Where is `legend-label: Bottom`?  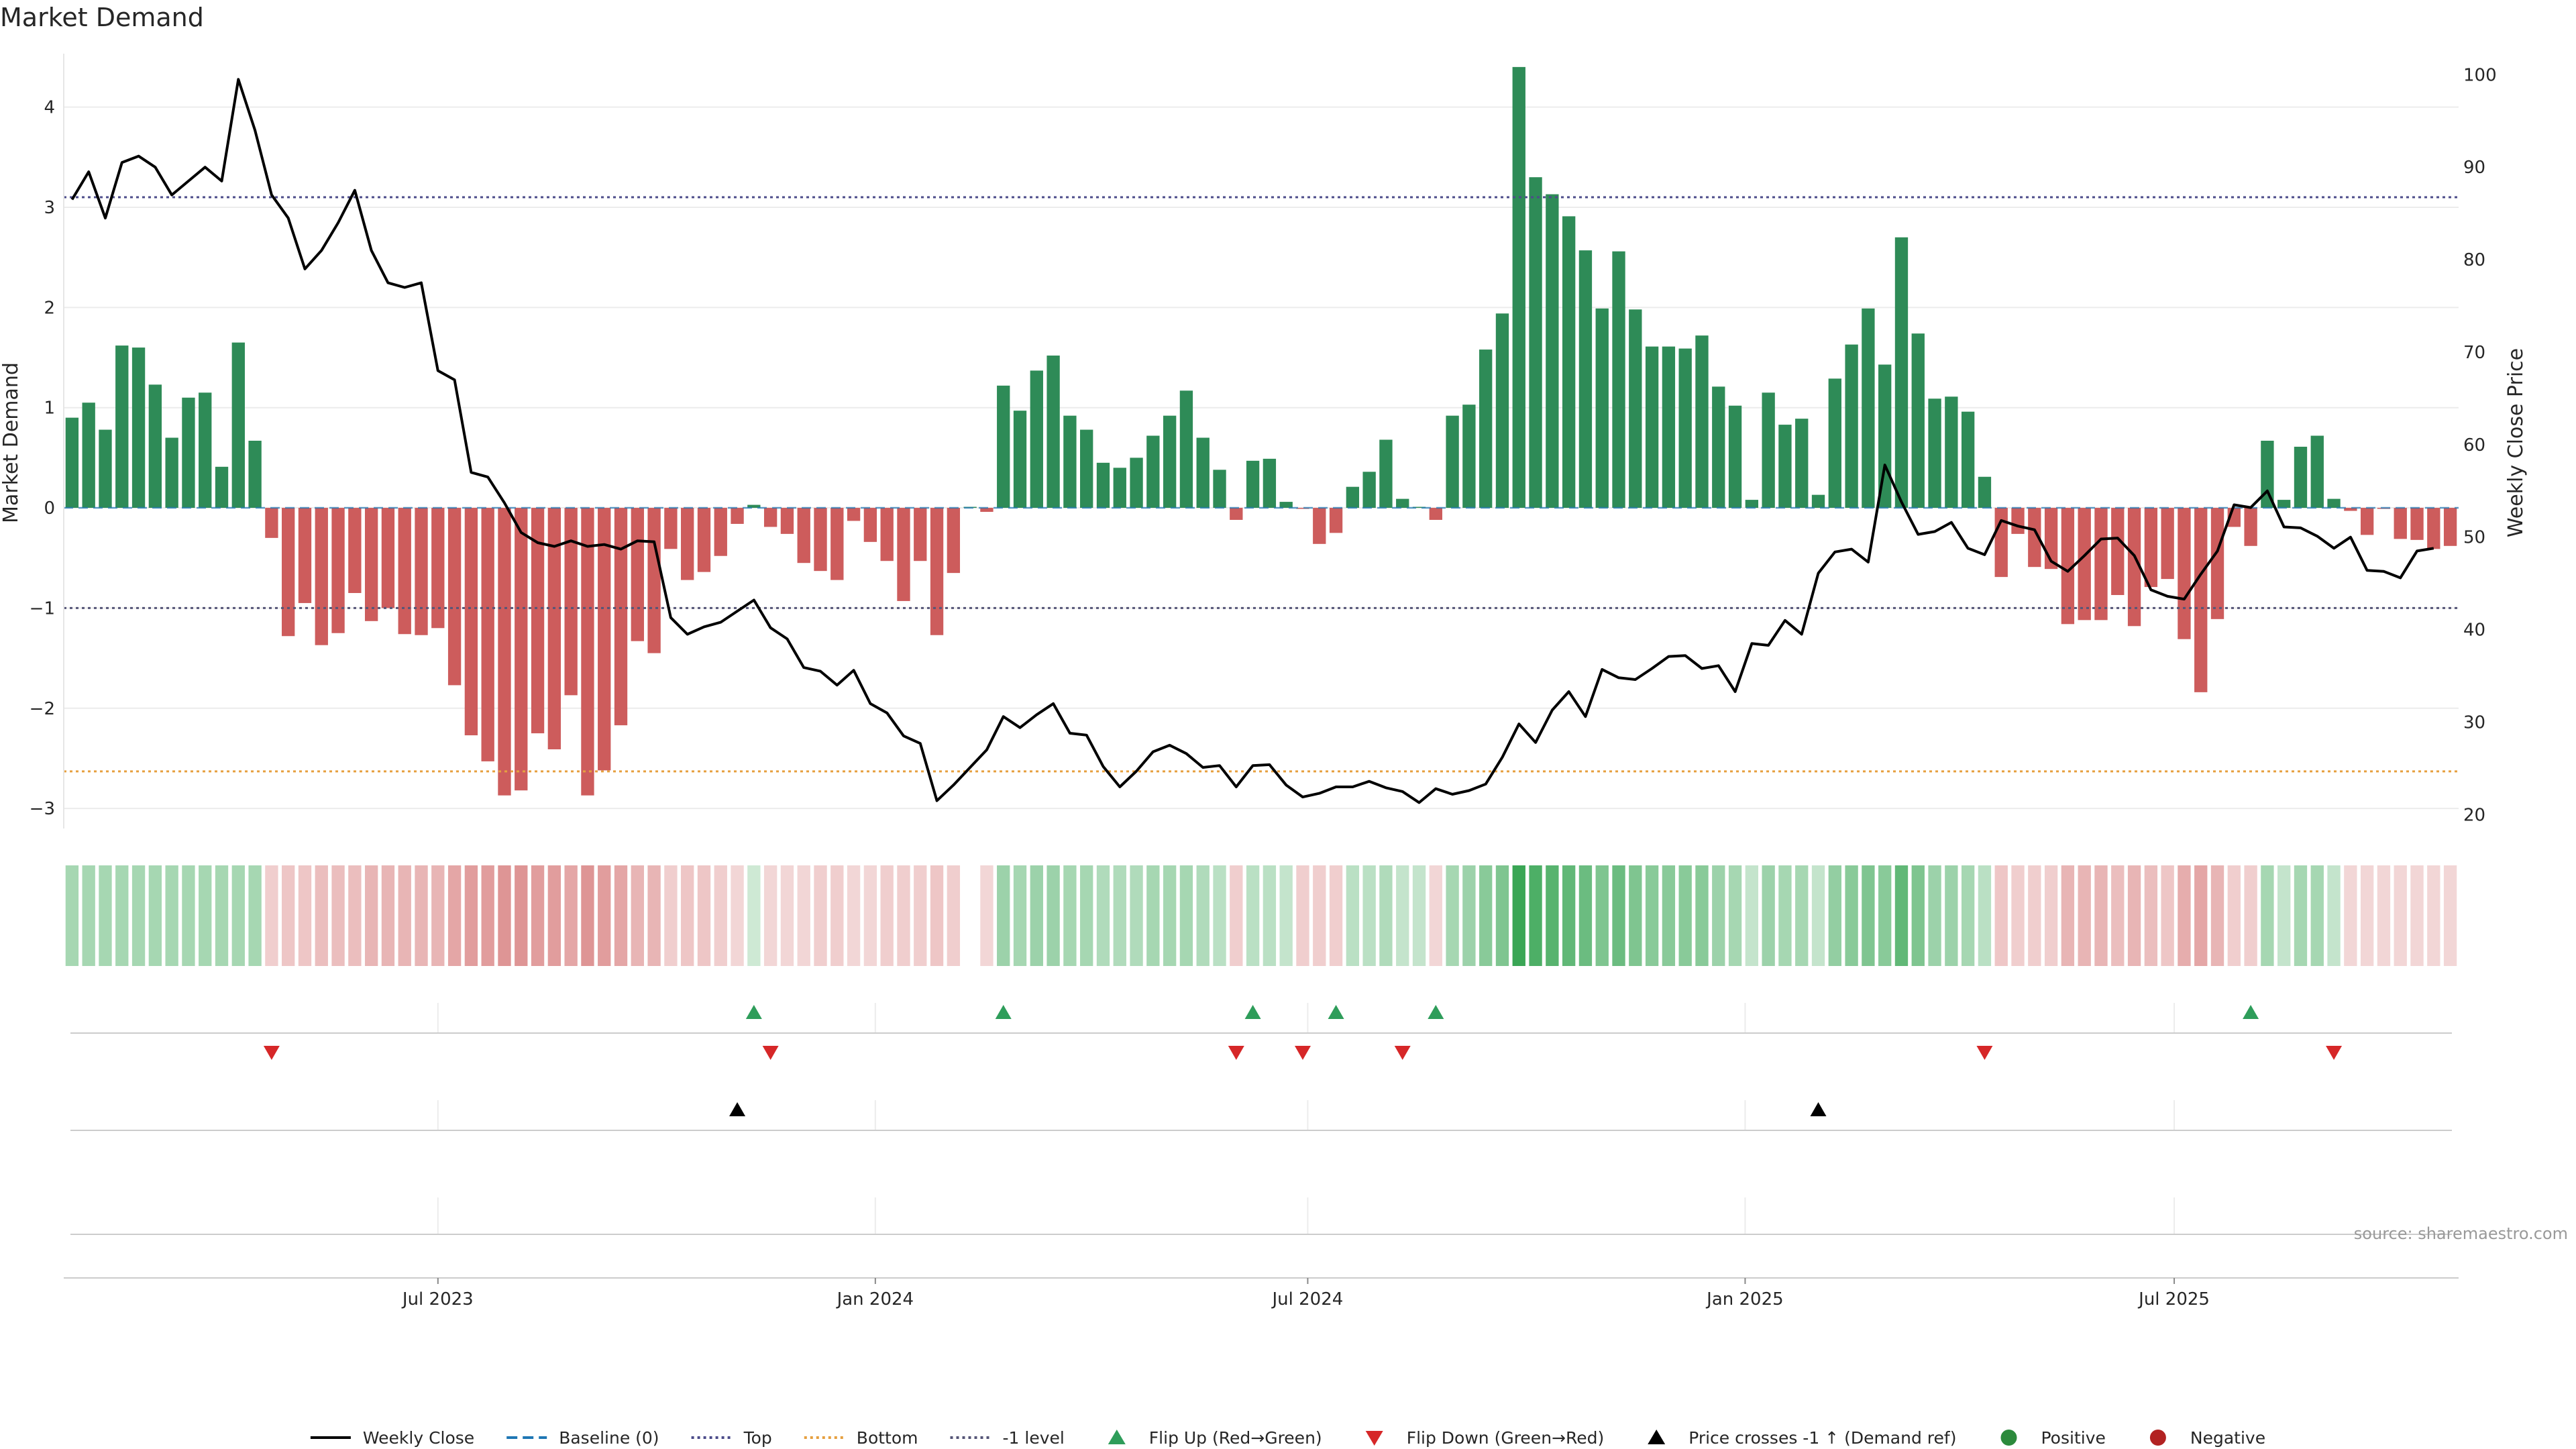 legend-label: Bottom is located at coordinates (887, 1438).